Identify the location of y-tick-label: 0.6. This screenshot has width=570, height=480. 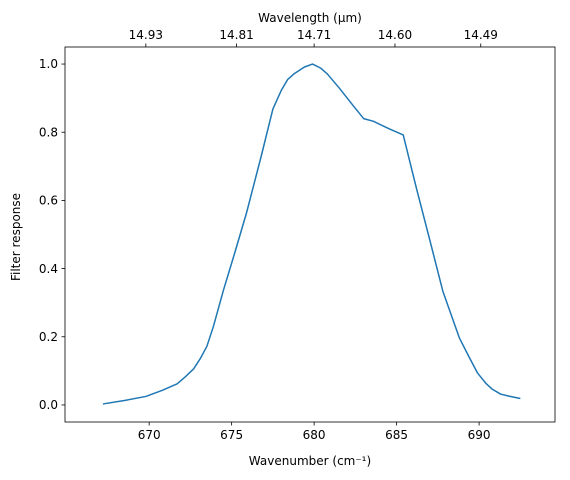
(48, 201).